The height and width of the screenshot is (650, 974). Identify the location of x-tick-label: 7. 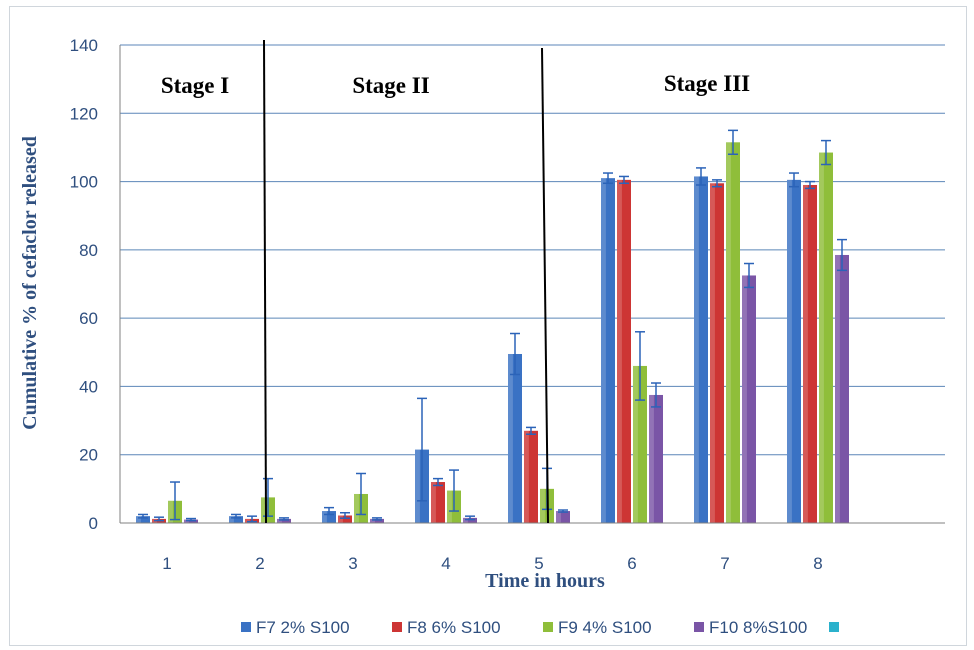
(724, 563).